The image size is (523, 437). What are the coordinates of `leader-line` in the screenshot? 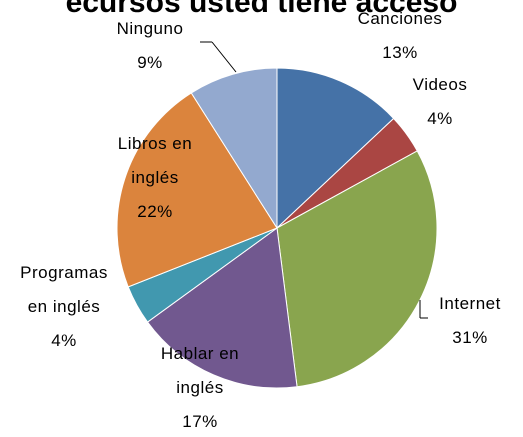 It's located at (224, 57).